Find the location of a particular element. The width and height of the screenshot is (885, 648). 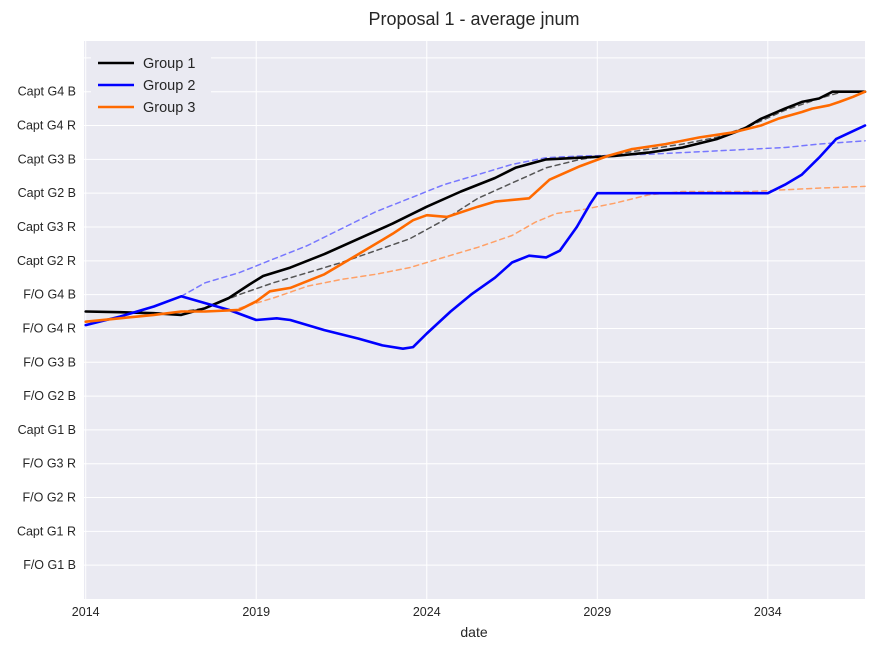

x-tick-label: 2014 is located at coordinates (86, 612).